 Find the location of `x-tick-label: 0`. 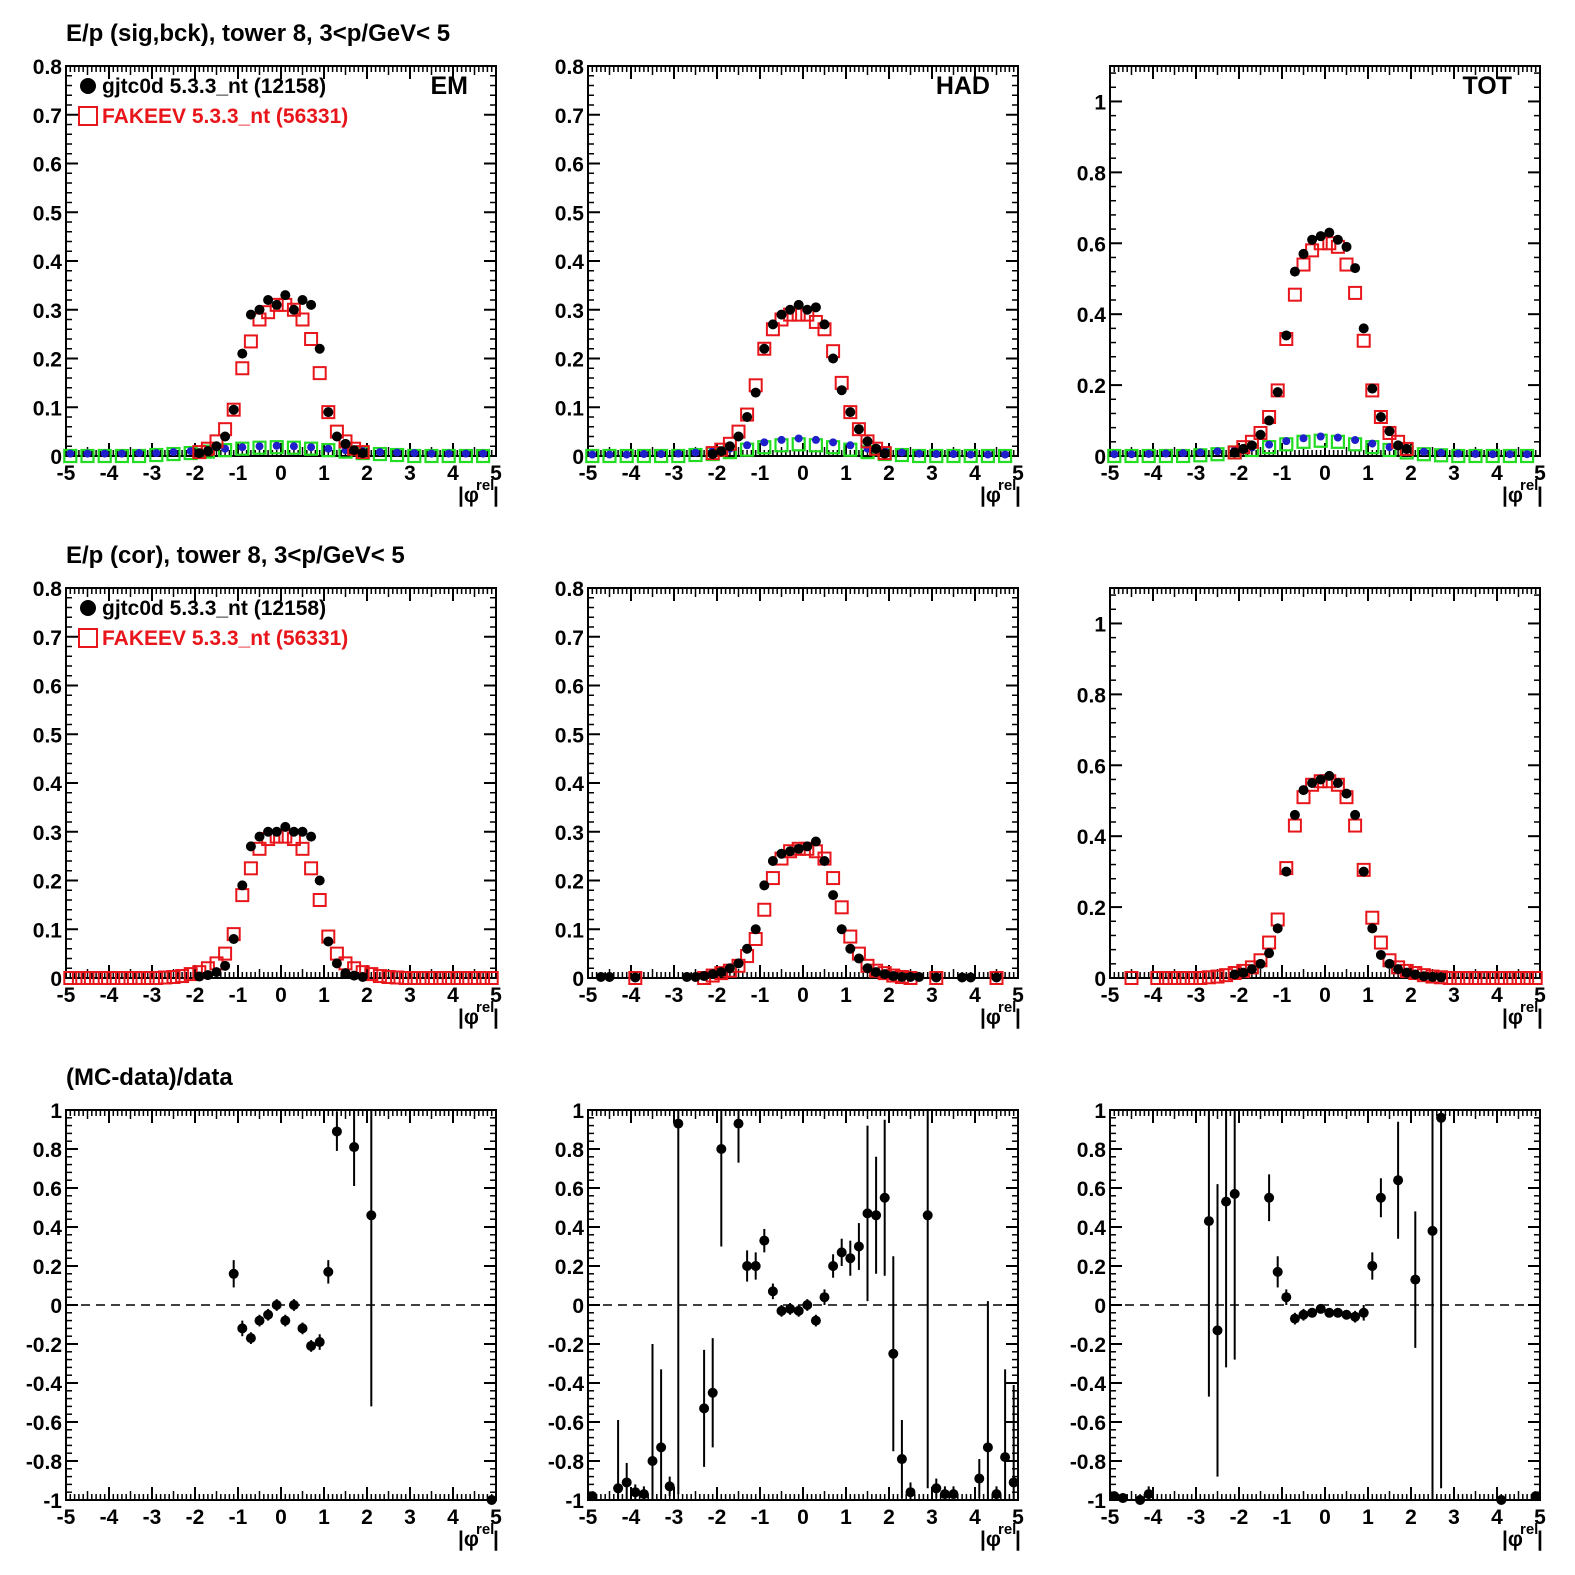

x-tick-label: 0 is located at coordinates (1325, 1517).